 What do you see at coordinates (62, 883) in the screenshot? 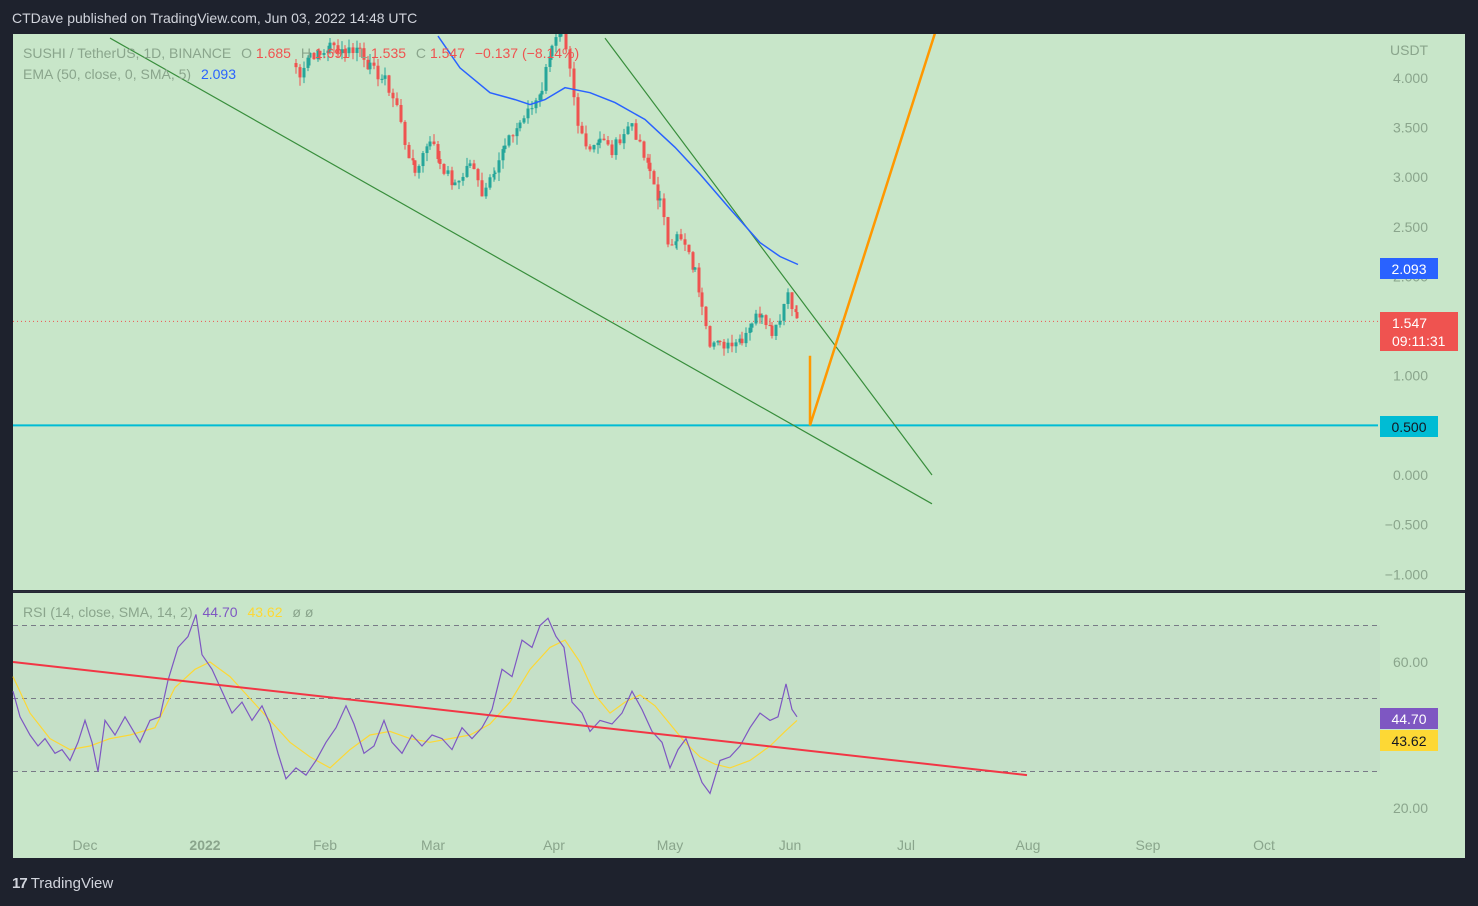
I see `tradingview-footer: 17 TradingView` at bounding box center [62, 883].